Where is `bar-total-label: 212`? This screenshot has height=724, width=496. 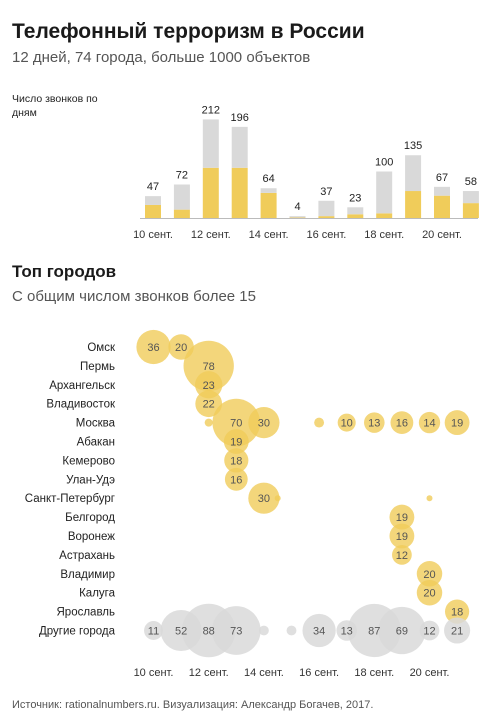
bar-total-label: 212 is located at coordinates (211, 110).